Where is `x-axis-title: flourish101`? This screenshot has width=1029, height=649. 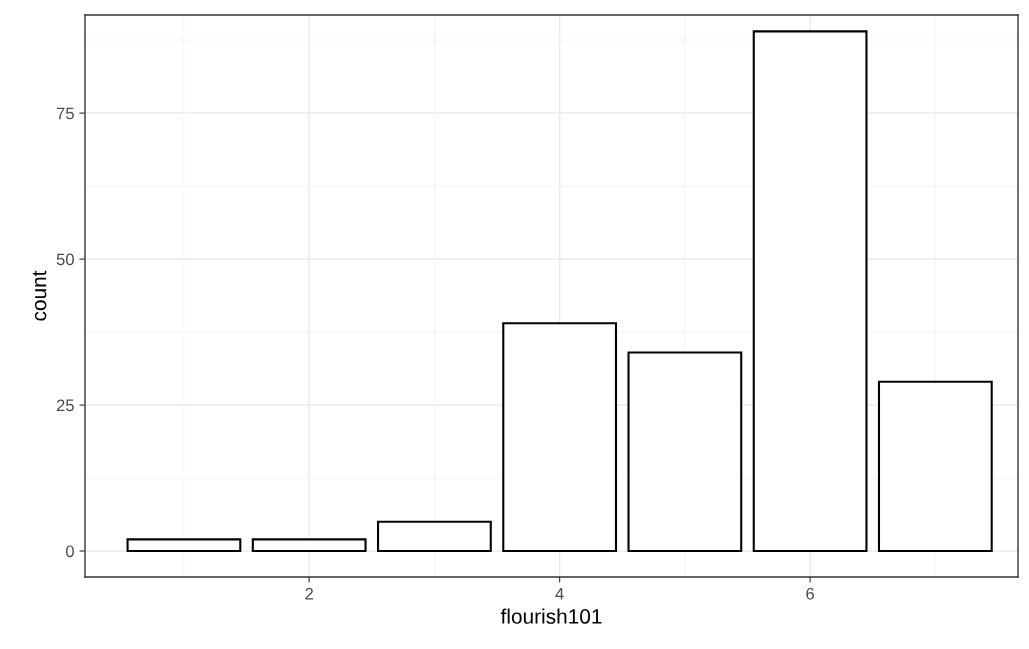 x-axis-title: flourish101 is located at coordinates (551, 616).